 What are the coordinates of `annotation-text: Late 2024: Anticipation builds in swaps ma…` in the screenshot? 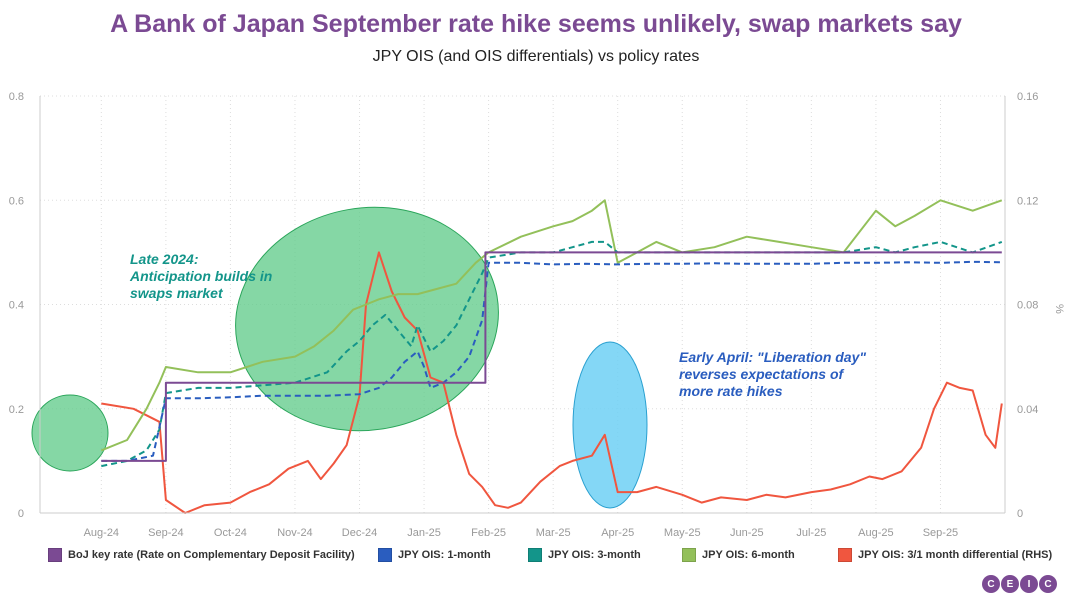 It's located at (200, 276).